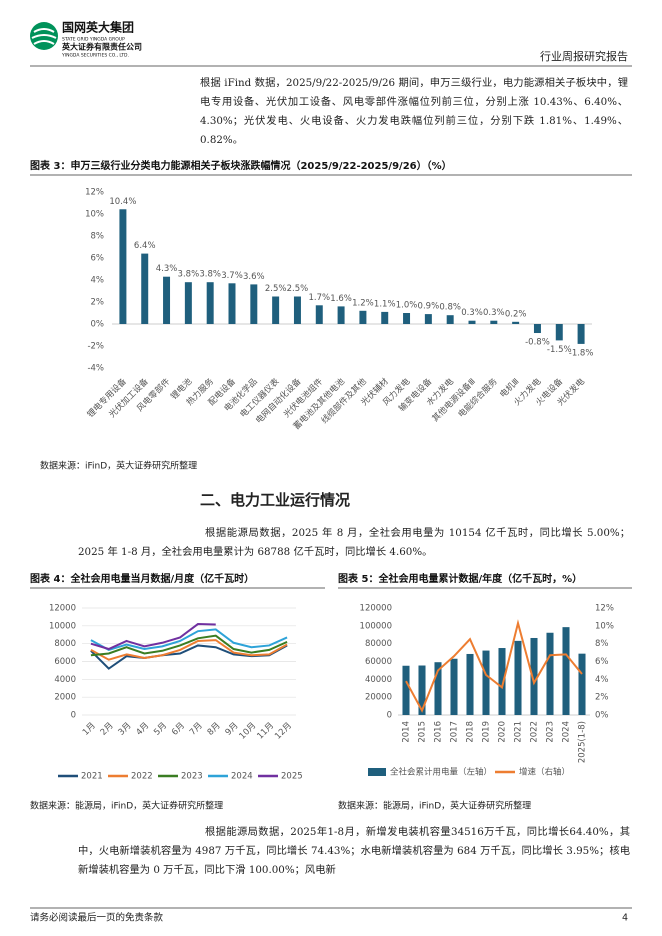 This screenshot has height=936, width=662. What do you see at coordinates (126, 806) in the screenshot?
I see `chart-source: 数据来源：能源局，iFinD，英大证券研究所整理` at bounding box center [126, 806].